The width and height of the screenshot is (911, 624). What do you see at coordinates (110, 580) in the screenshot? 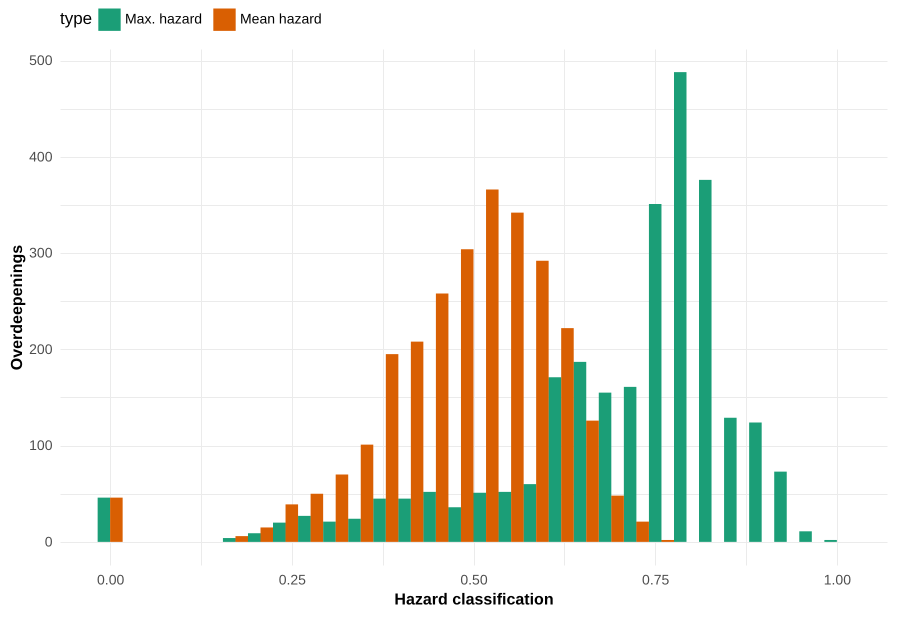
I see `x-tick-label: 0.00` at bounding box center [110, 580].